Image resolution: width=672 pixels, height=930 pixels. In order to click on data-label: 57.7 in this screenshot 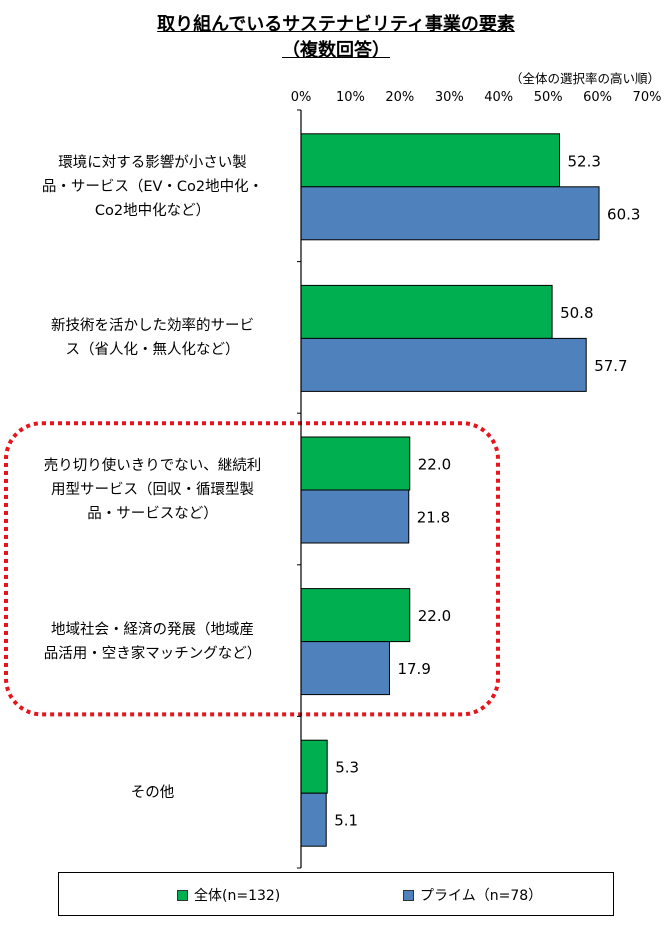, I will do `click(610, 366)`.